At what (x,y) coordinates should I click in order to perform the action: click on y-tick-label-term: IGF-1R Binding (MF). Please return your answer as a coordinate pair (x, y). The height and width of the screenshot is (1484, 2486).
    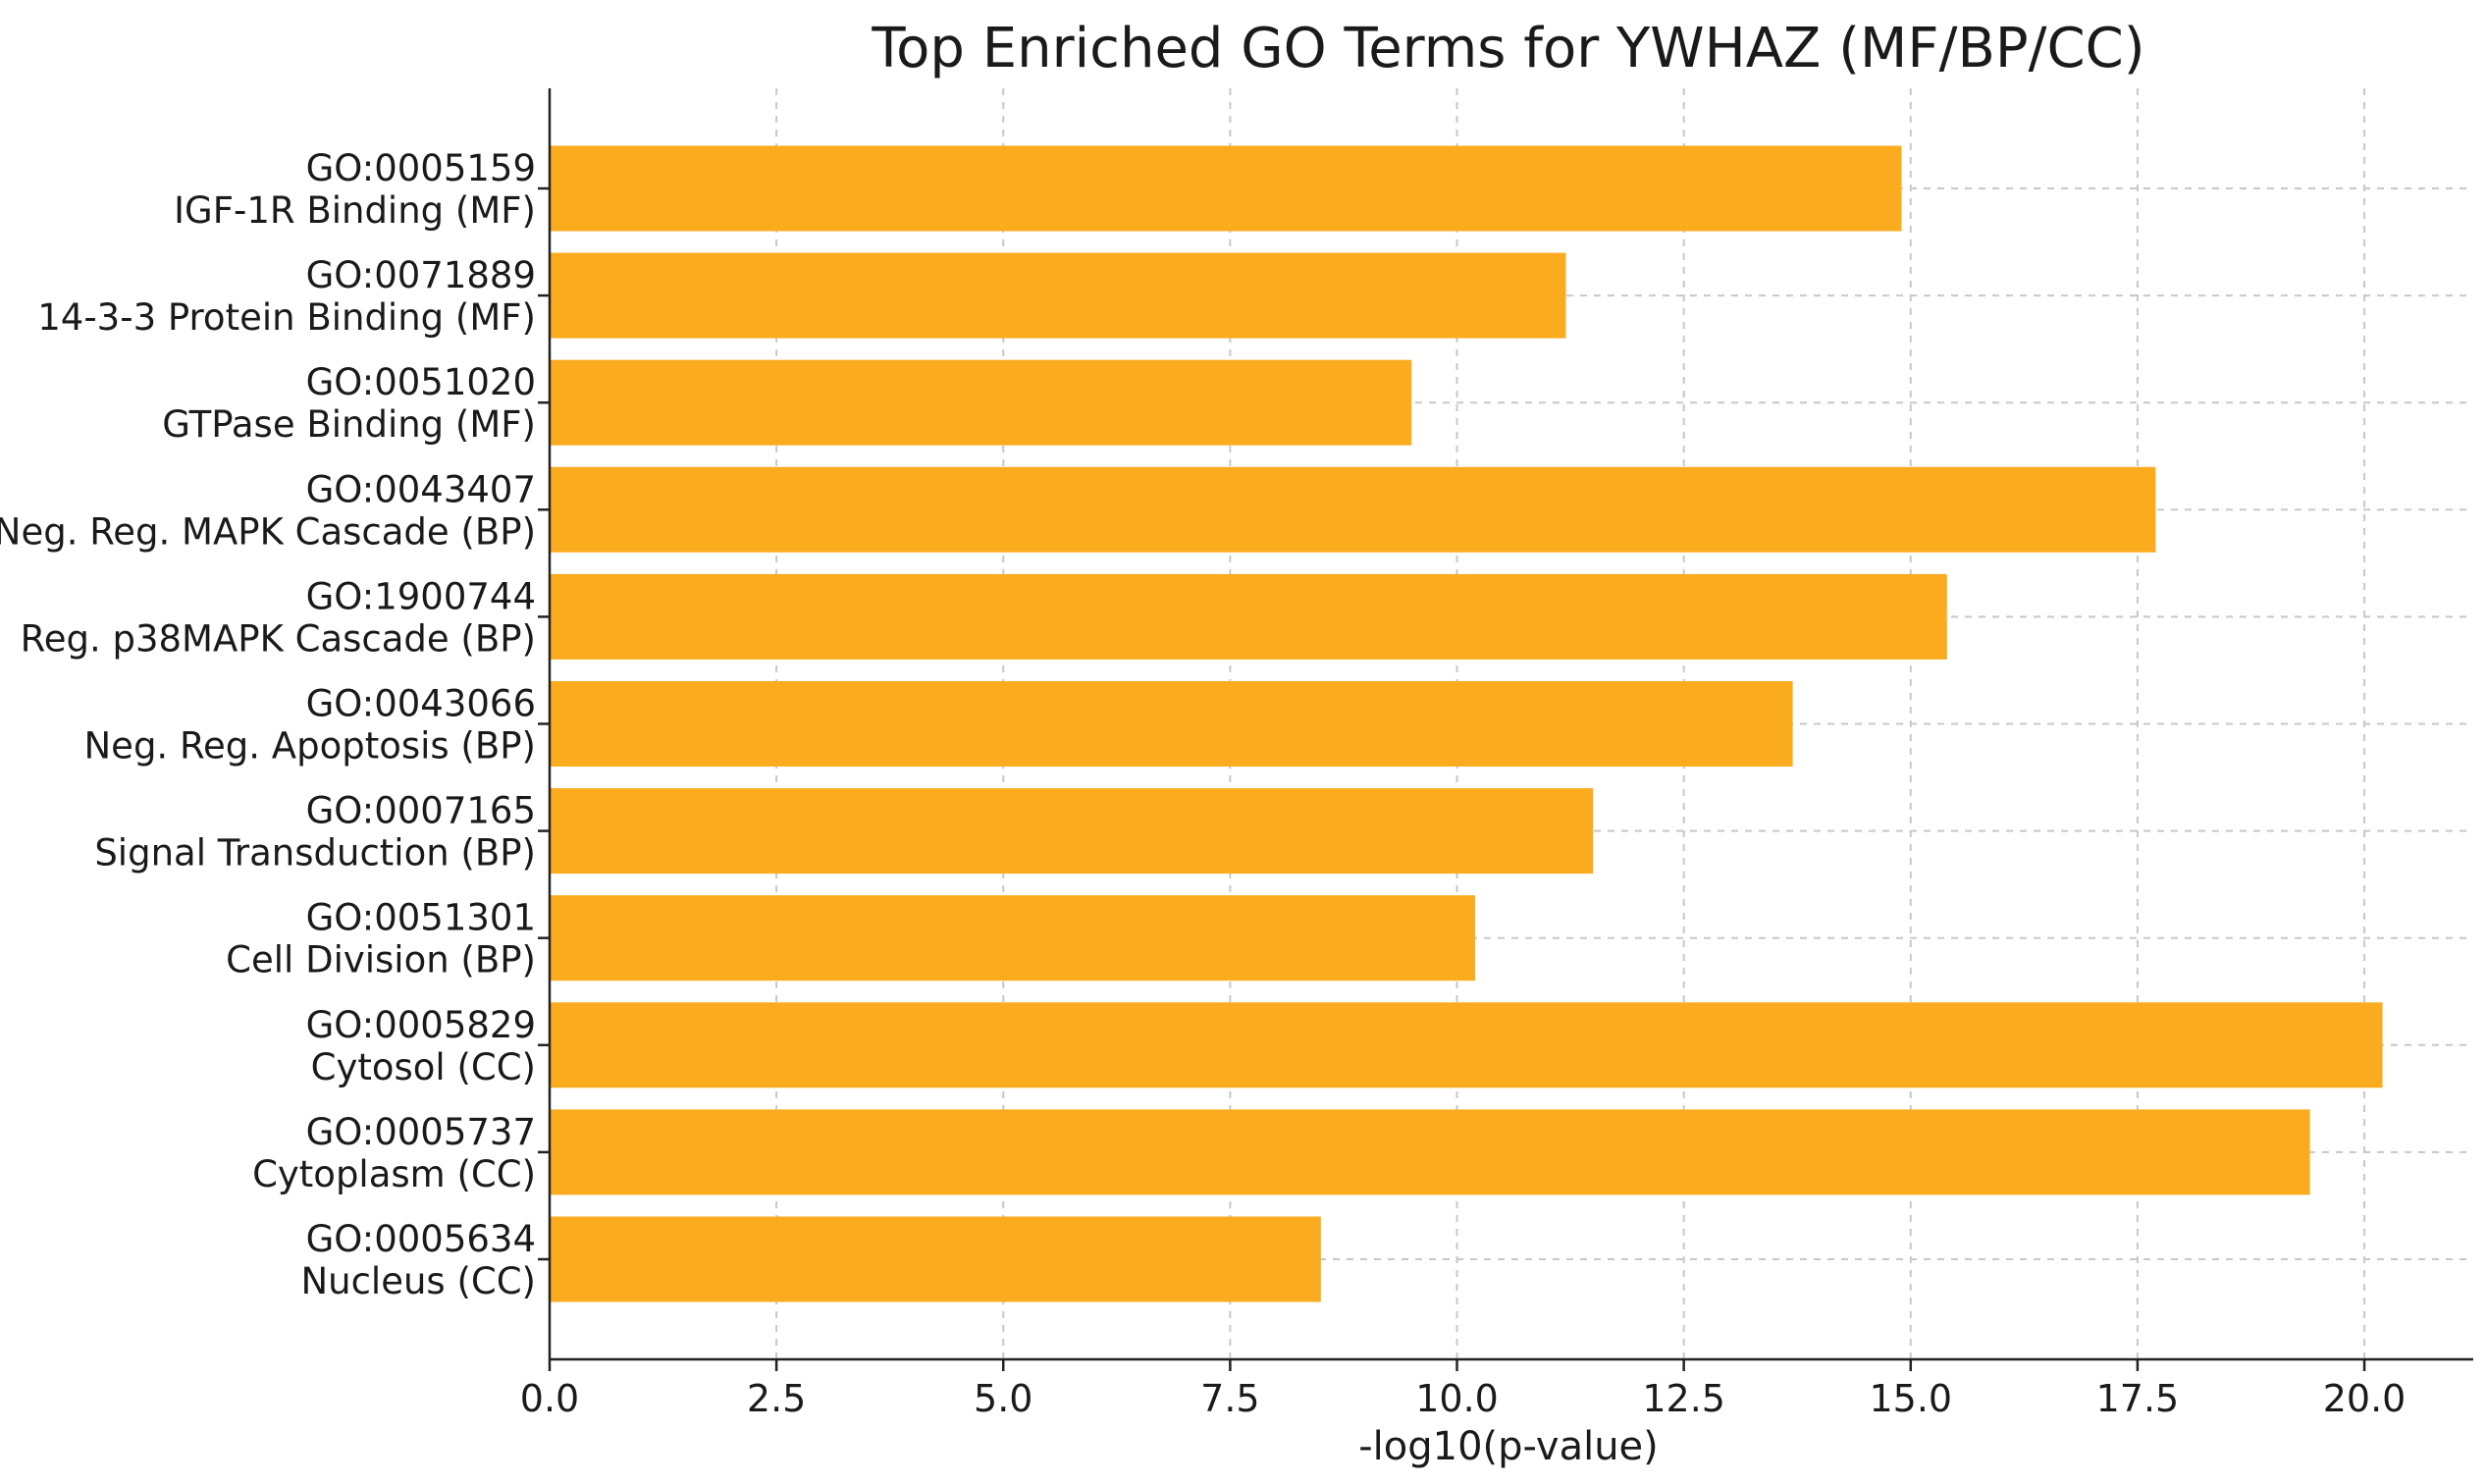
    Looking at the image, I should click on (355, 210).